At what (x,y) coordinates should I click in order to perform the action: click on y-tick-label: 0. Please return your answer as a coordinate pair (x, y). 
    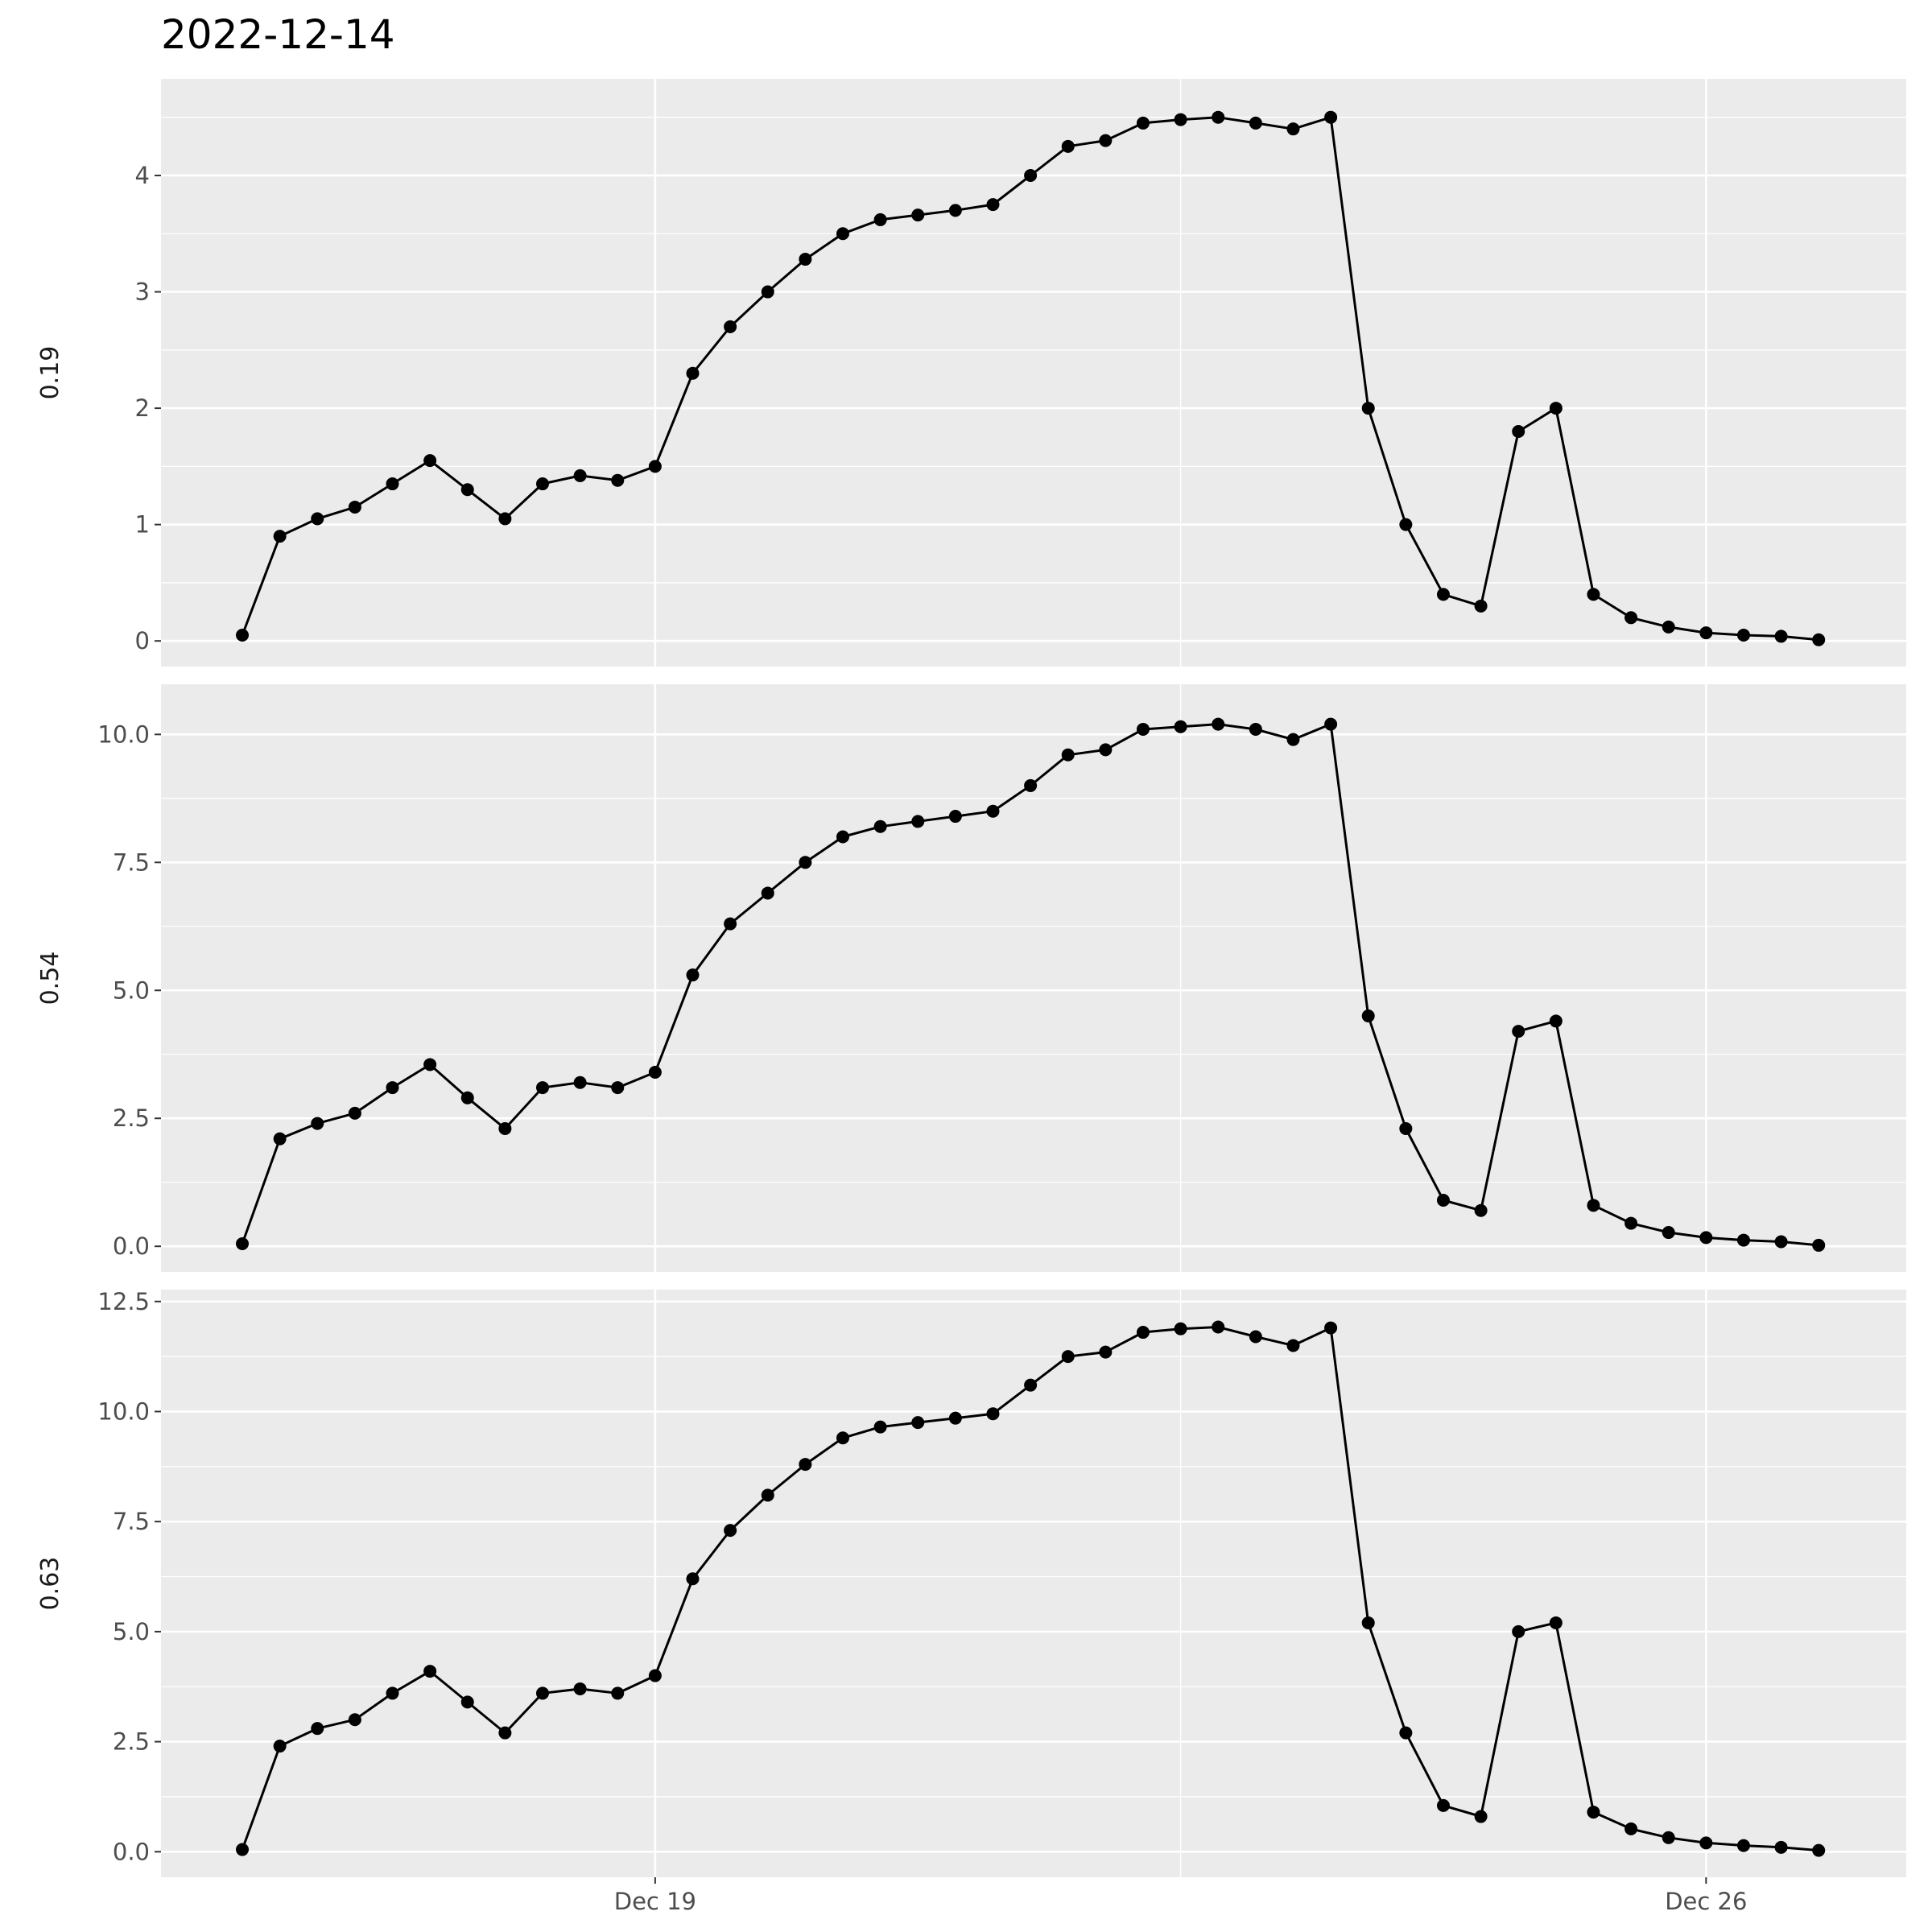
    Looking at the image, I should click on (142, 640).